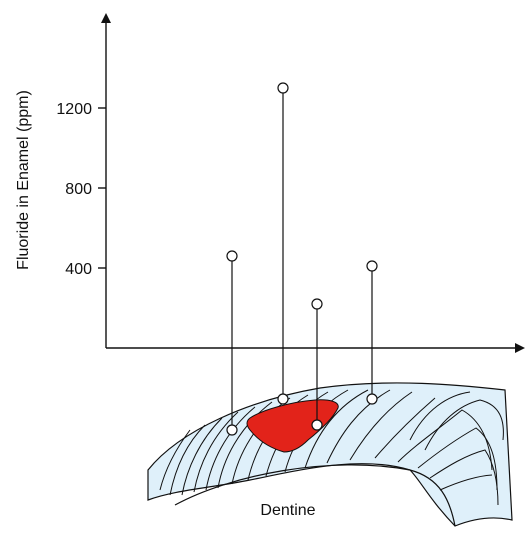 This screenshot has width=530, height=534. What do you see at coordinates (292, 426) in the screenshot?
I see `caries-lesion` at bounding box center [292, 426].